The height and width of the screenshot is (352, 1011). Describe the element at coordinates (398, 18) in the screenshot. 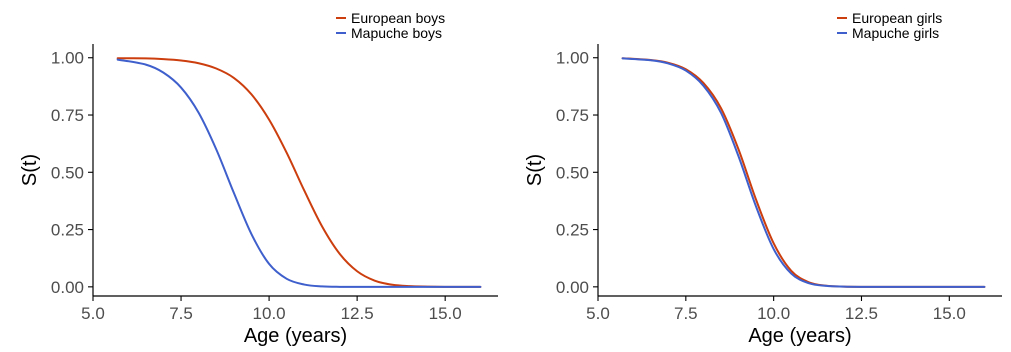

I see `legend-label-european-boys: European boys` at that location.